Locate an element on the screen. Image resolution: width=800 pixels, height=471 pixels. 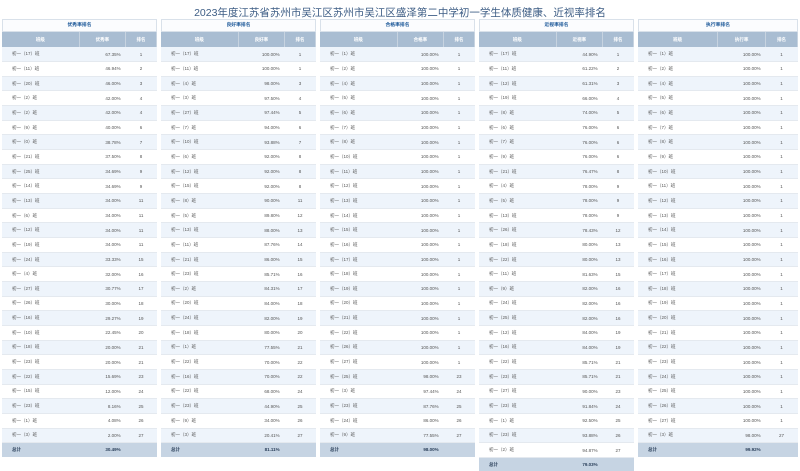
table-row: 初一（24）班 86.00% 26 is located at coordinates (397, 421).